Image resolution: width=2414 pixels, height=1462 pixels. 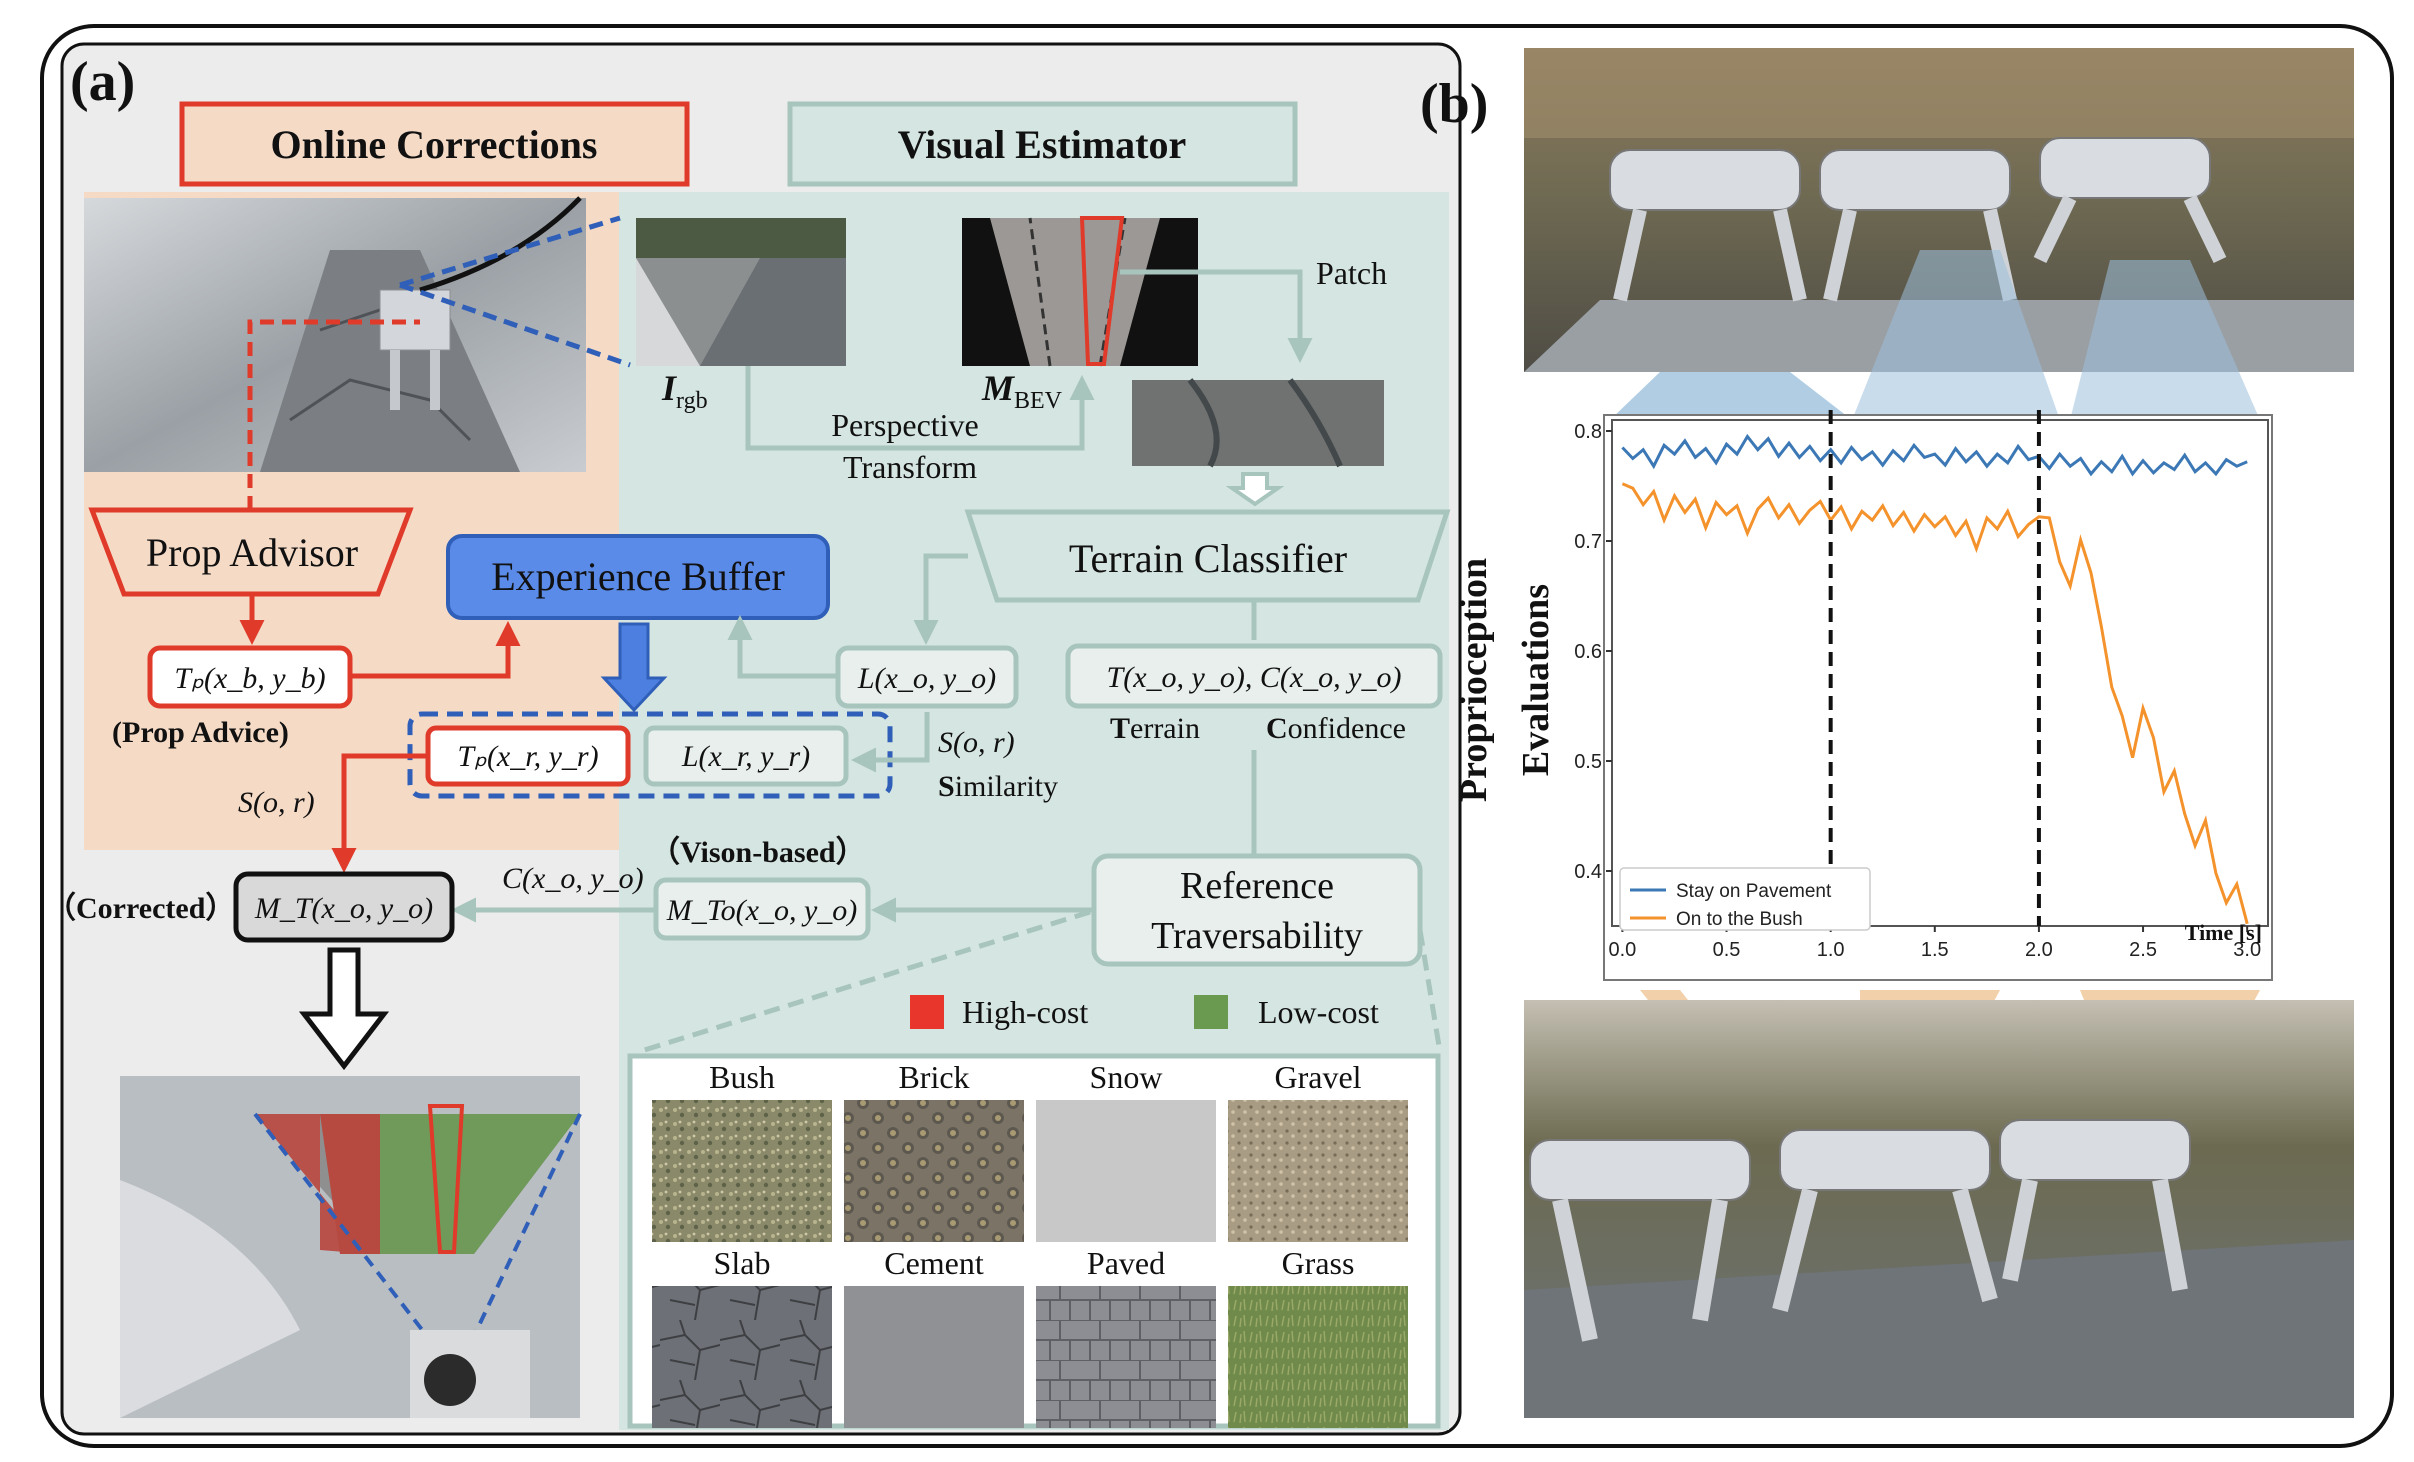 What do you see at coordinates (1025, 1012) in the screenshot?
I see `legend-high-label: High-cost` at bounding box center [1025, 1012].